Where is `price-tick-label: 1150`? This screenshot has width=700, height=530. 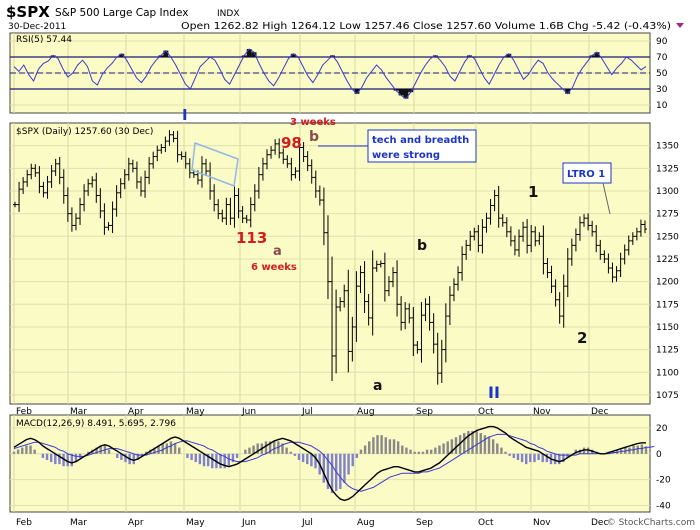
price-tick-label: 1150 is located at coordinates (667, 328).